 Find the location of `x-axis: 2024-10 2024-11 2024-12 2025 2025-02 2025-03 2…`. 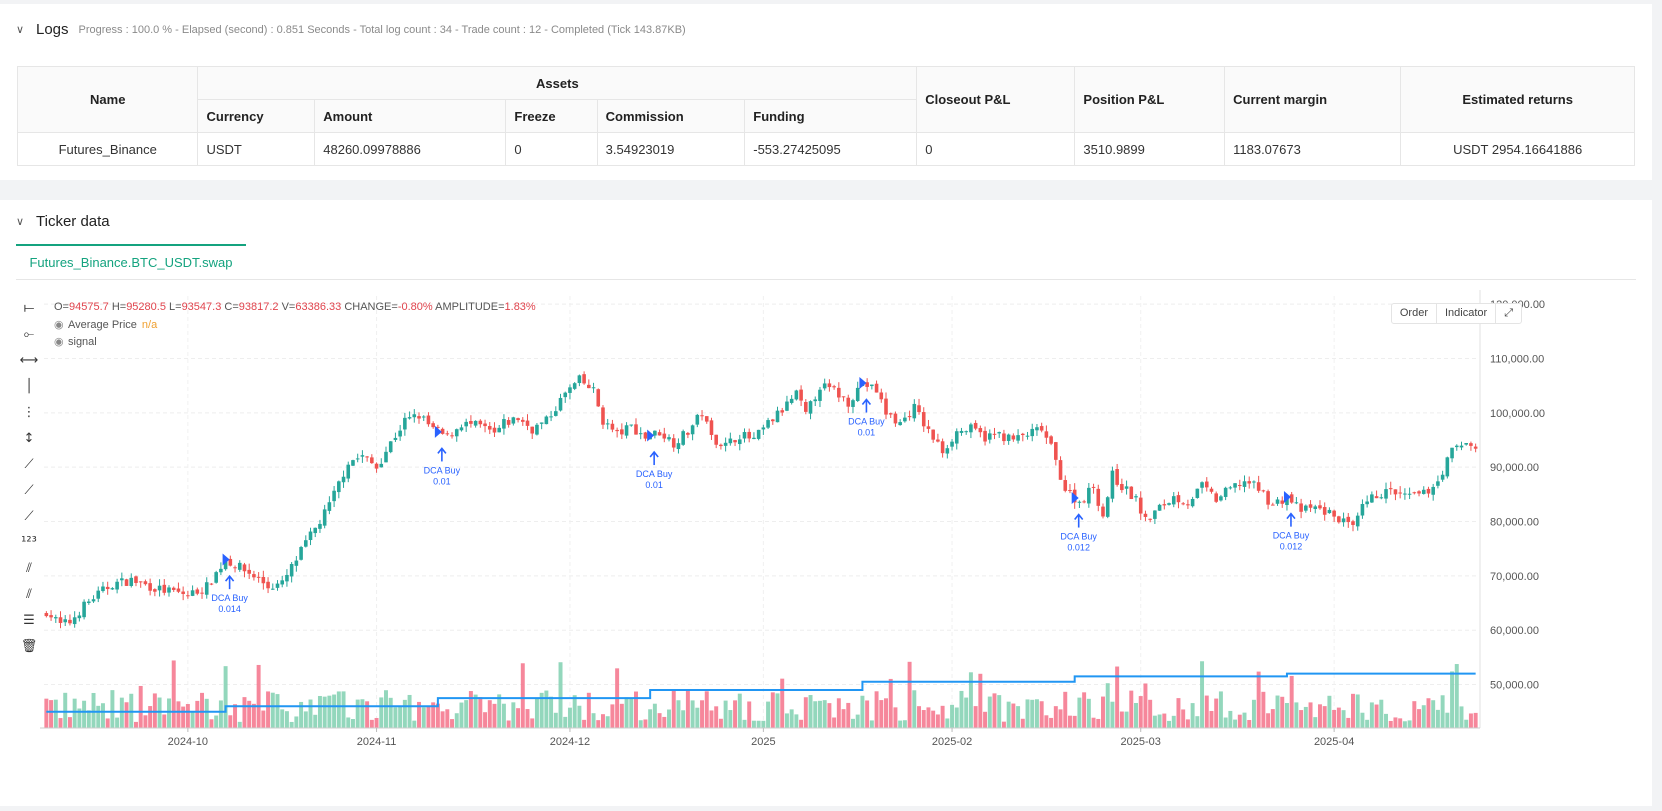

x-axis: 2024-10 2024-11 2024-12 2025 2025-02 2025-03 2… is located at coordinates (760, 737).